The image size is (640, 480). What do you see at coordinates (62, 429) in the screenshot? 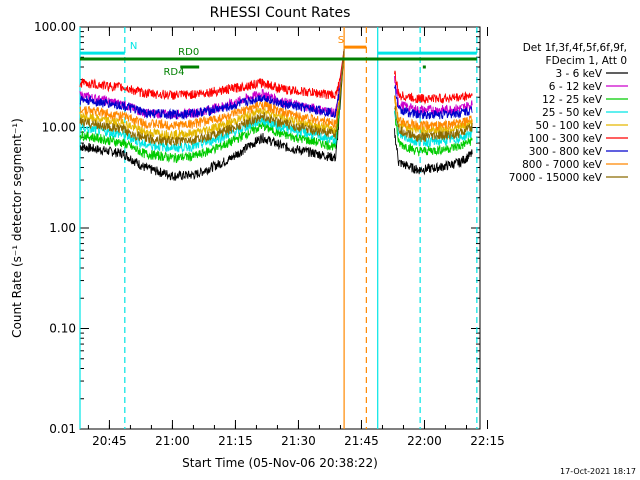
I see `y-tick-label: 0.01` at bounding box center [62, 429].